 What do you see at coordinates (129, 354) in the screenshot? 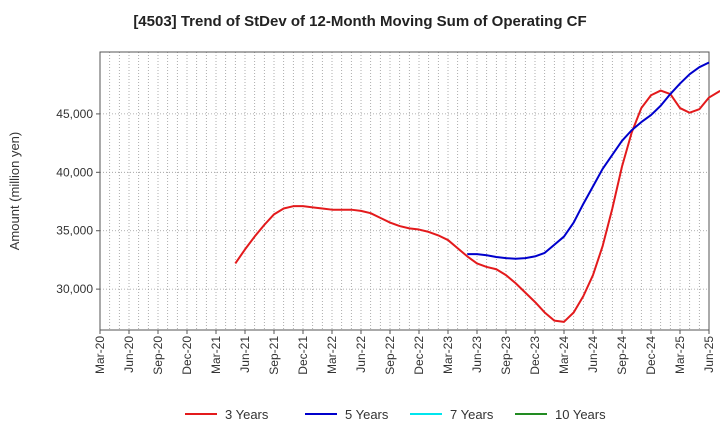
I see `x-tick-label: Jun-20` at bounding box center [129, 354].